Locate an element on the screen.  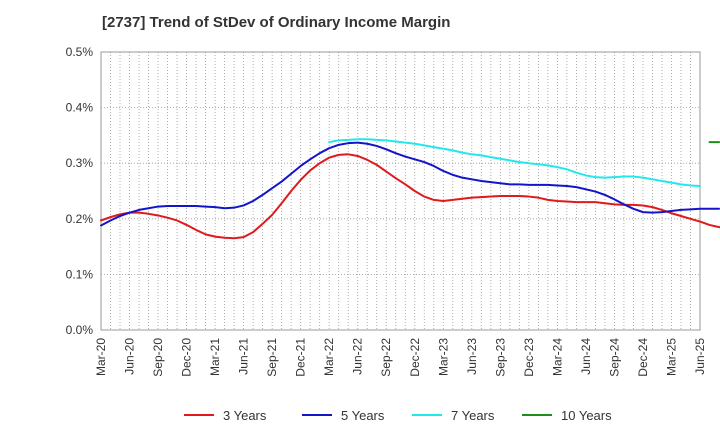
x-tick-label: Jun-24 is located at coordinates (586, 356).